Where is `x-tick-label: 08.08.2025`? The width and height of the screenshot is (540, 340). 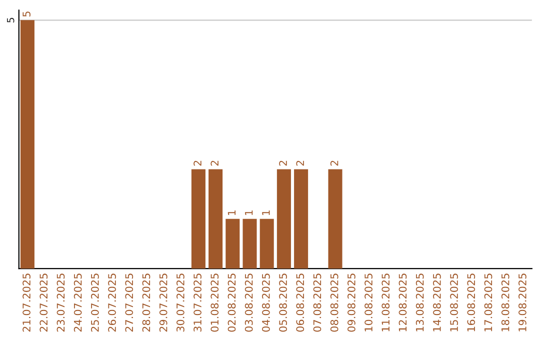
x-tick-label: 08.08.2025 is located at coordinates (334, 303).